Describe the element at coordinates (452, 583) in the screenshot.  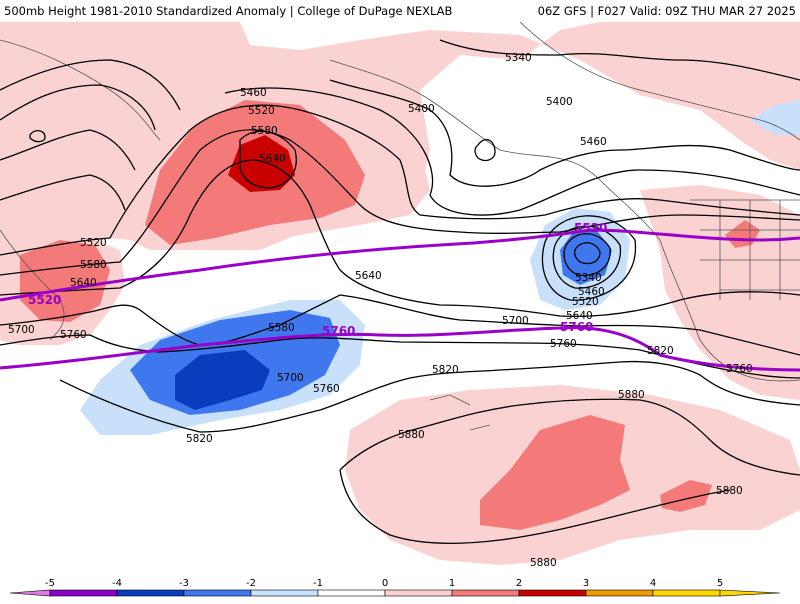
I see `colorbar-tick-label: 1` at that location.